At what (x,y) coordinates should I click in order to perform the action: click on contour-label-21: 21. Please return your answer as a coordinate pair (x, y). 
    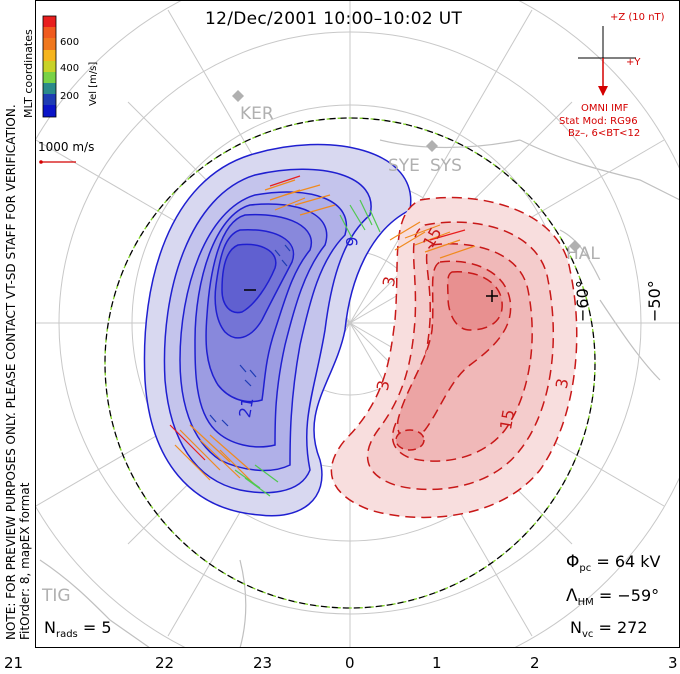
    Looking at the image, I should click on (246, 407).